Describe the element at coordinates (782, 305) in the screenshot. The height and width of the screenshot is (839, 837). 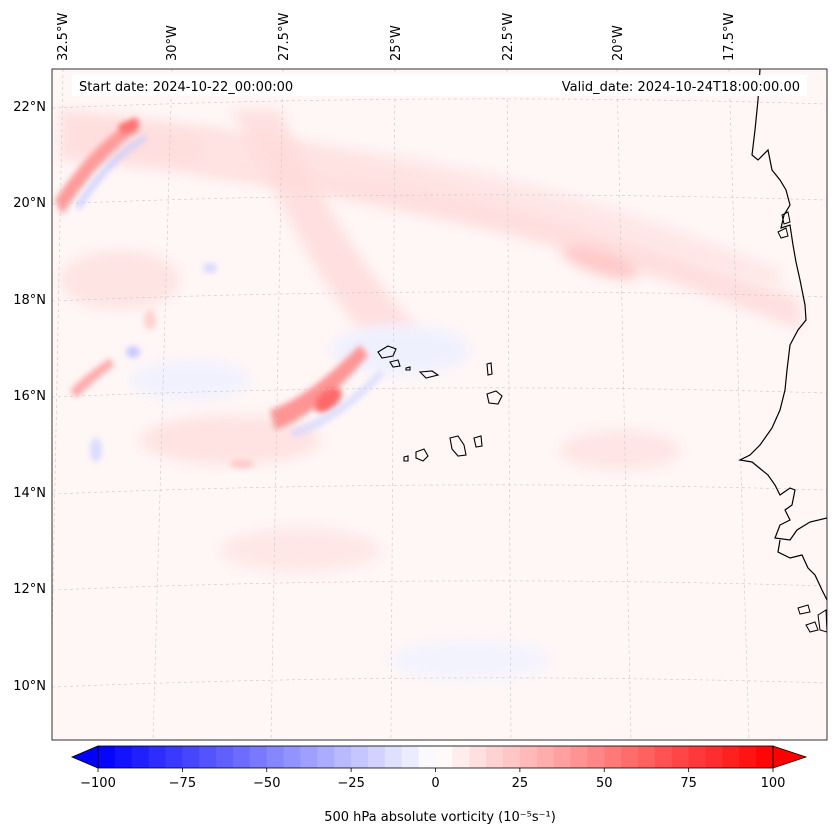
I see `west-africa-coastline` at that location.